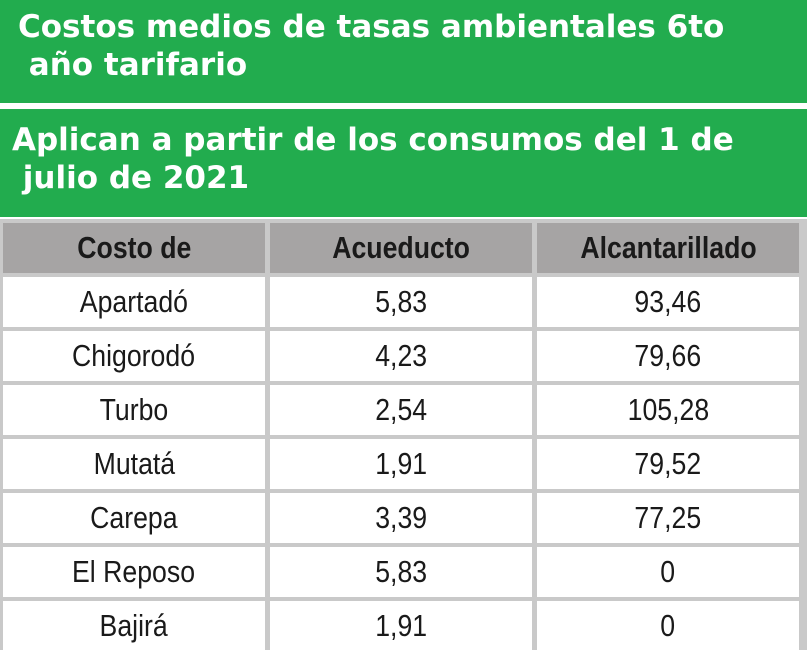 Image resolution: width=807 pixels, height=650 pixels. What do you see at coordinates (134, 572) in the screenshot?
I see `cell-municipio: El Reposo` at bounding box center [134, 572].